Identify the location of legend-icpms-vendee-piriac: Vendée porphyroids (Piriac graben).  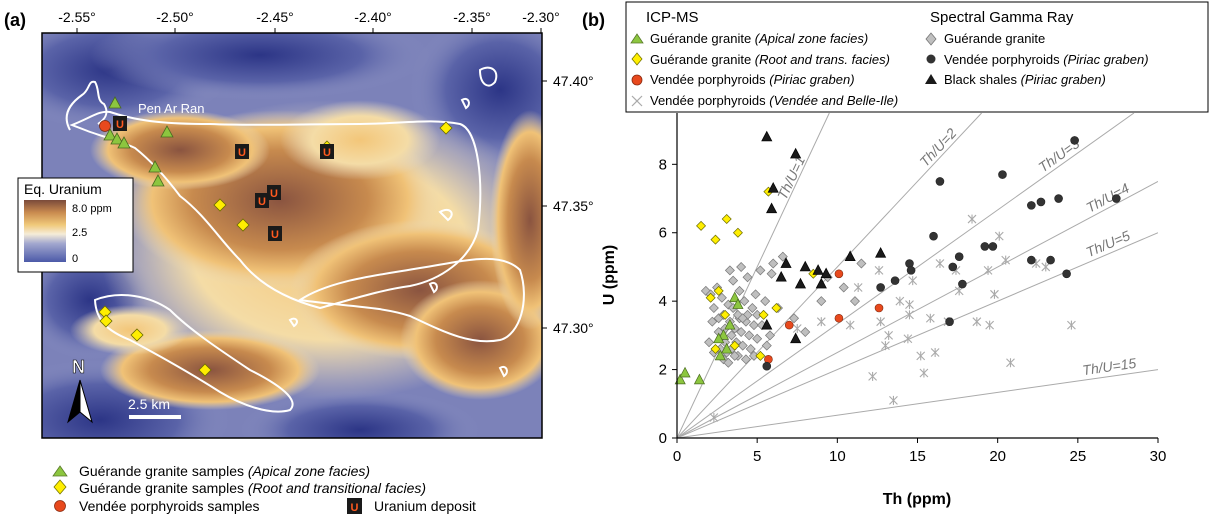
(752, 79).